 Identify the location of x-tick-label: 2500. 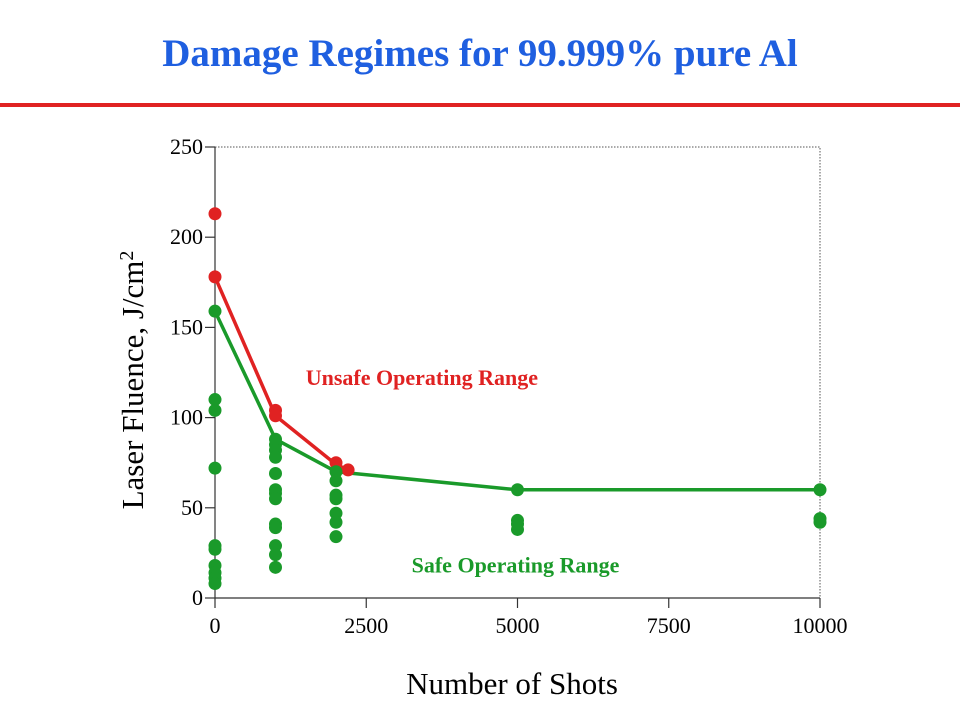
(366, 625).